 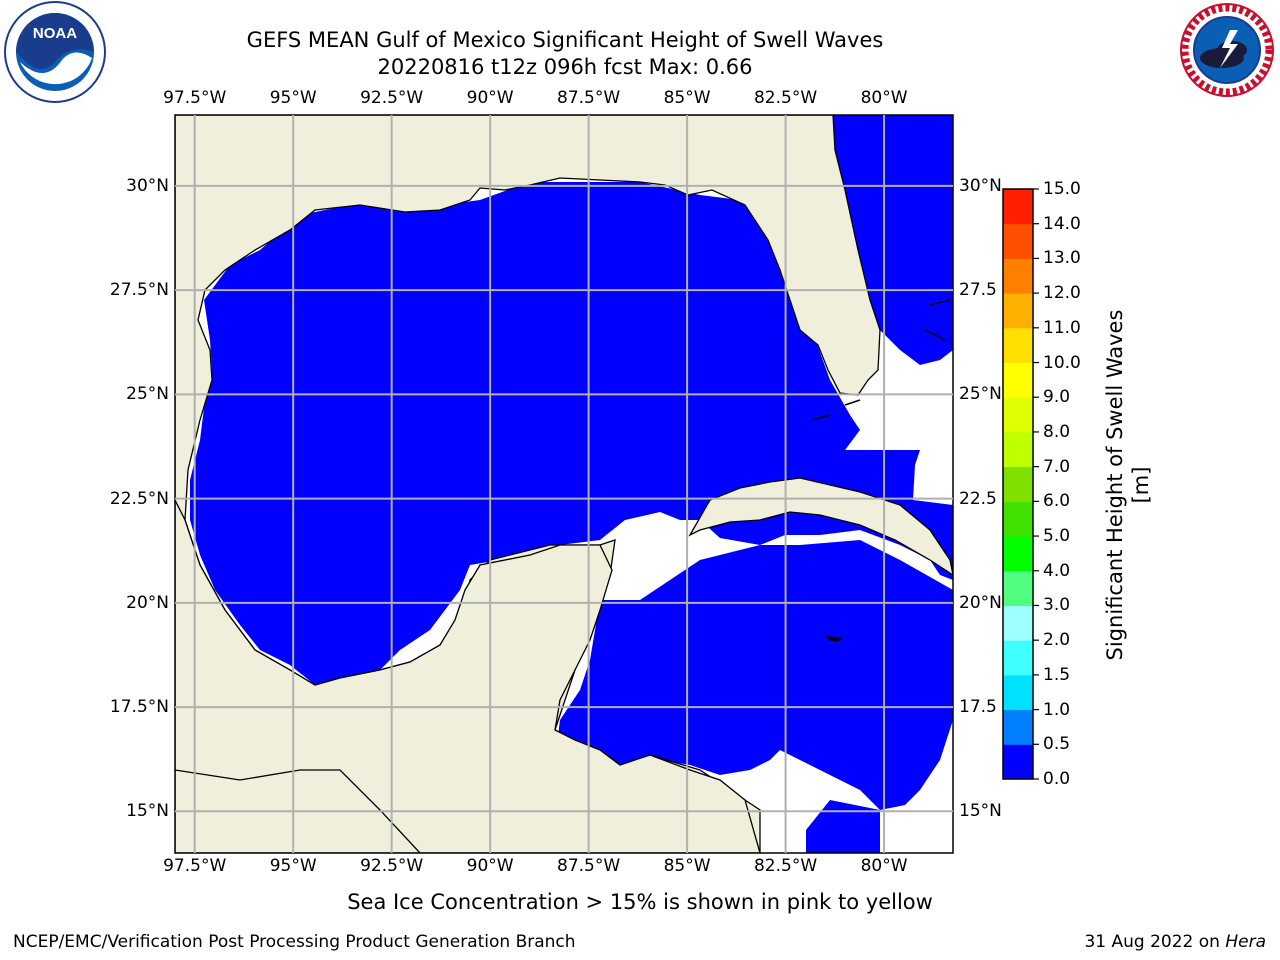 I want to click on bot-lon-tick-label: 95°W, so click(x=293, y=866).